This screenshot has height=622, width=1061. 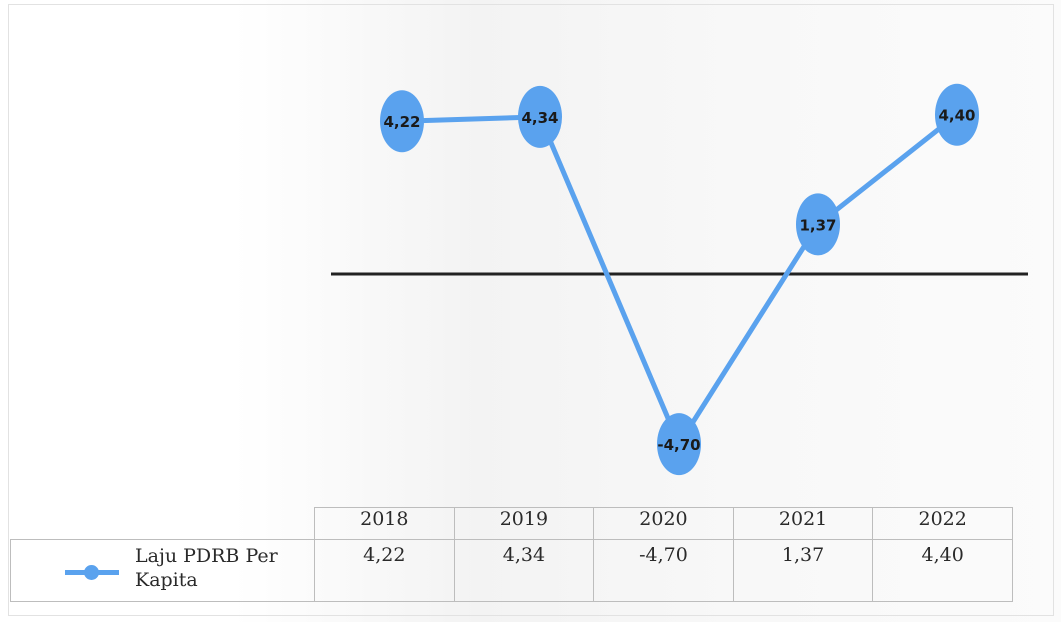 What do you see at coordinates (524, 570) in the screenshot?
I see `table-value-2019: 4,34` at bounding box center [524, 570].